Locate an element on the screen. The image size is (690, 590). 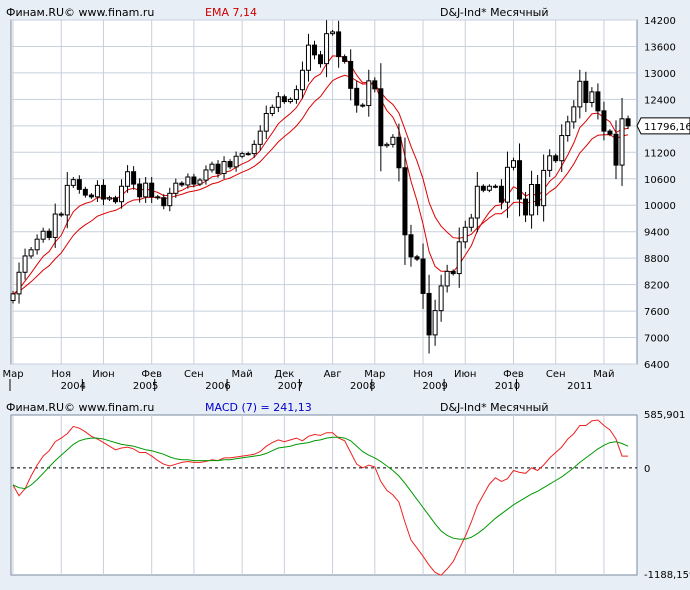
month-tick-label: Май is located at coordinates (603, 374).